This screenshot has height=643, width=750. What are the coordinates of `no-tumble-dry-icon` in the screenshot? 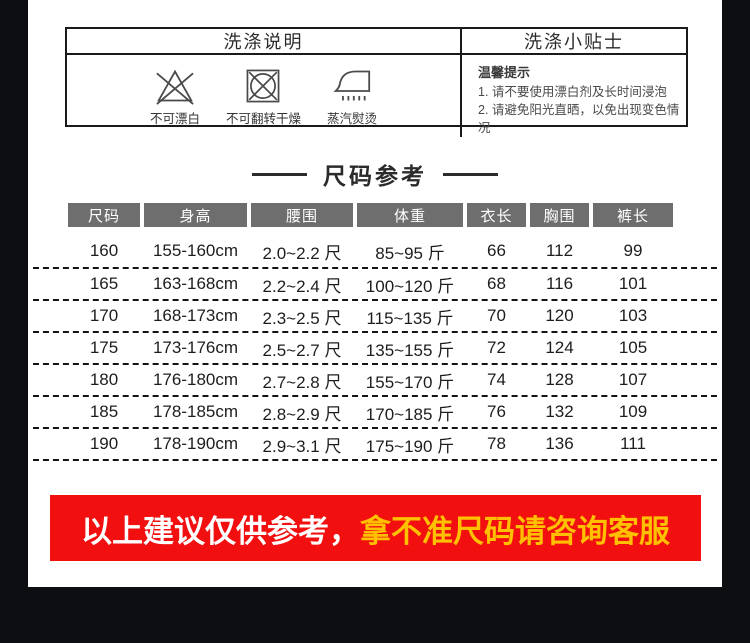 It's located at (263, 86).